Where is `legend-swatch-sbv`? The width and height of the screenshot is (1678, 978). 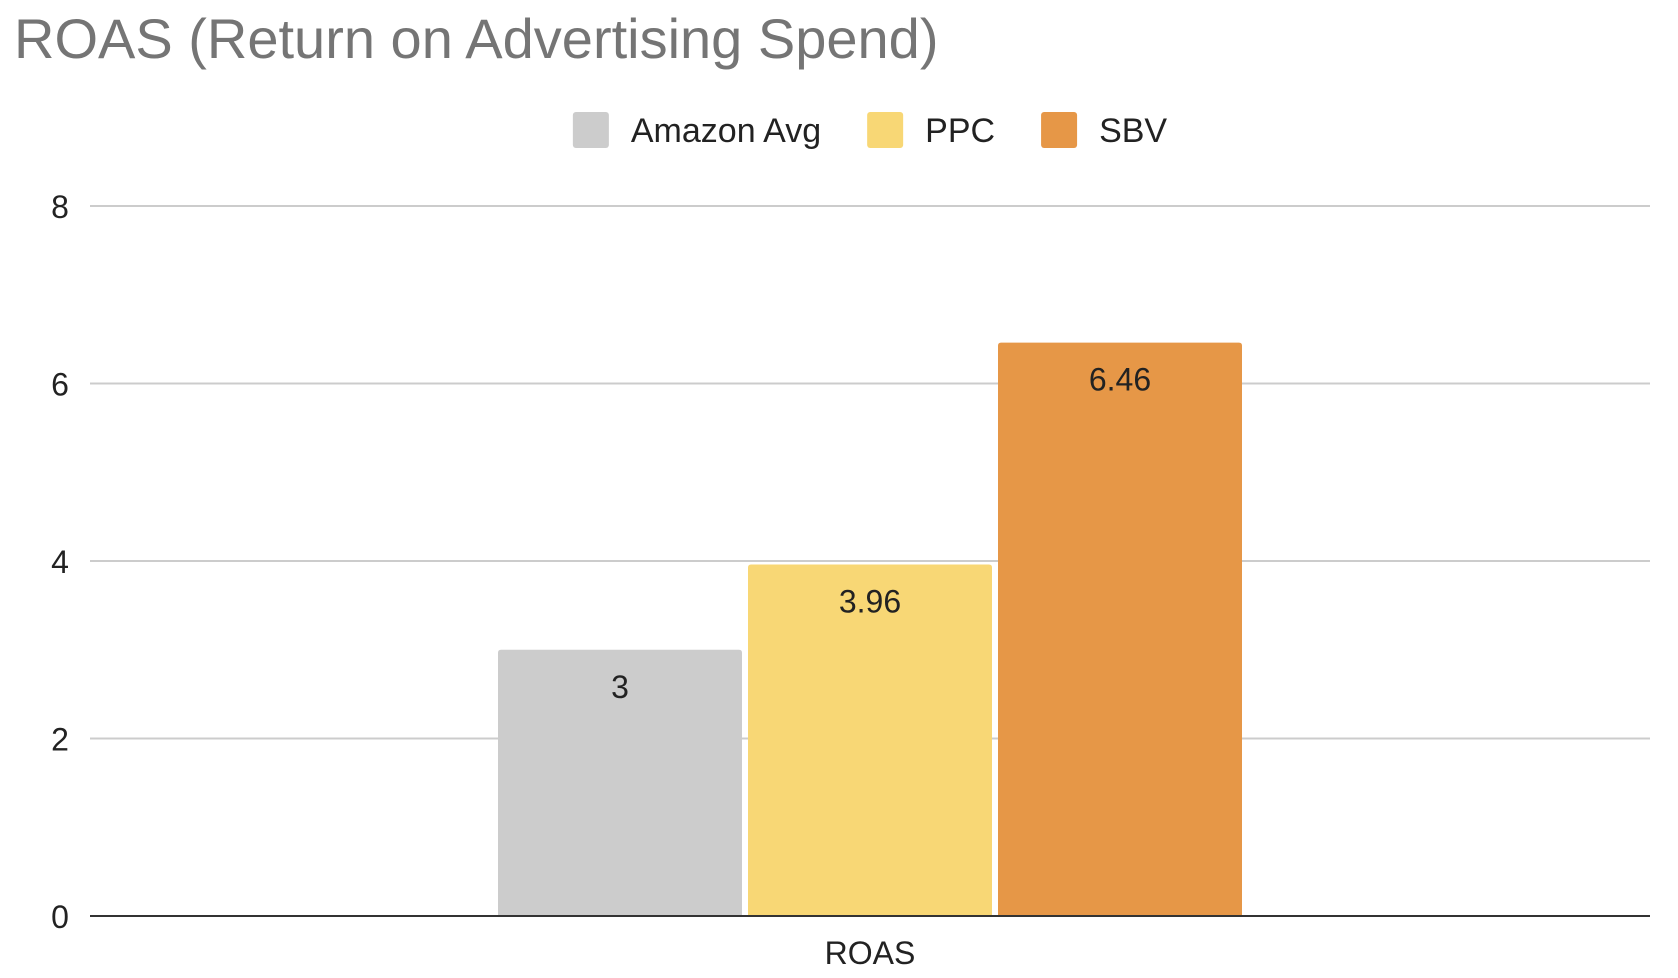
legend-swatch-sbv is located at coordinates (1059, 130).